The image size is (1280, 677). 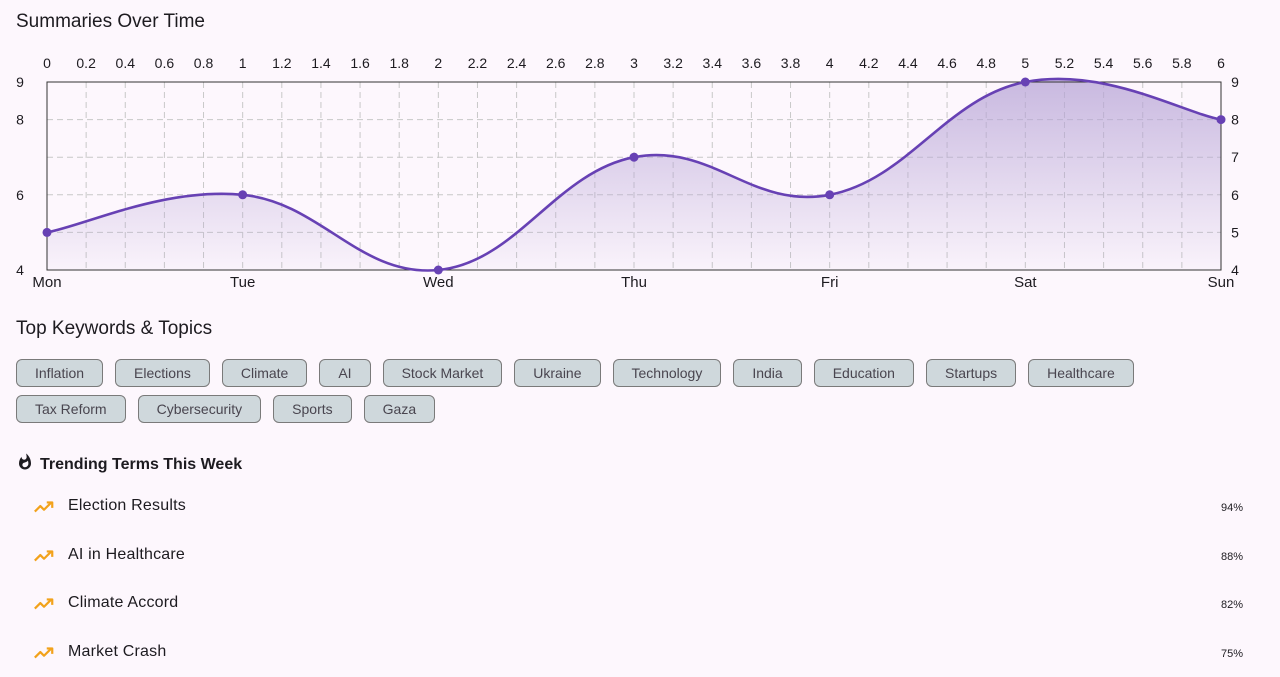 What do you see at coordinates (791, 63) in the screenshot?
I see `x-top-tick-label: 3.8` at bounding box center [791, 63].